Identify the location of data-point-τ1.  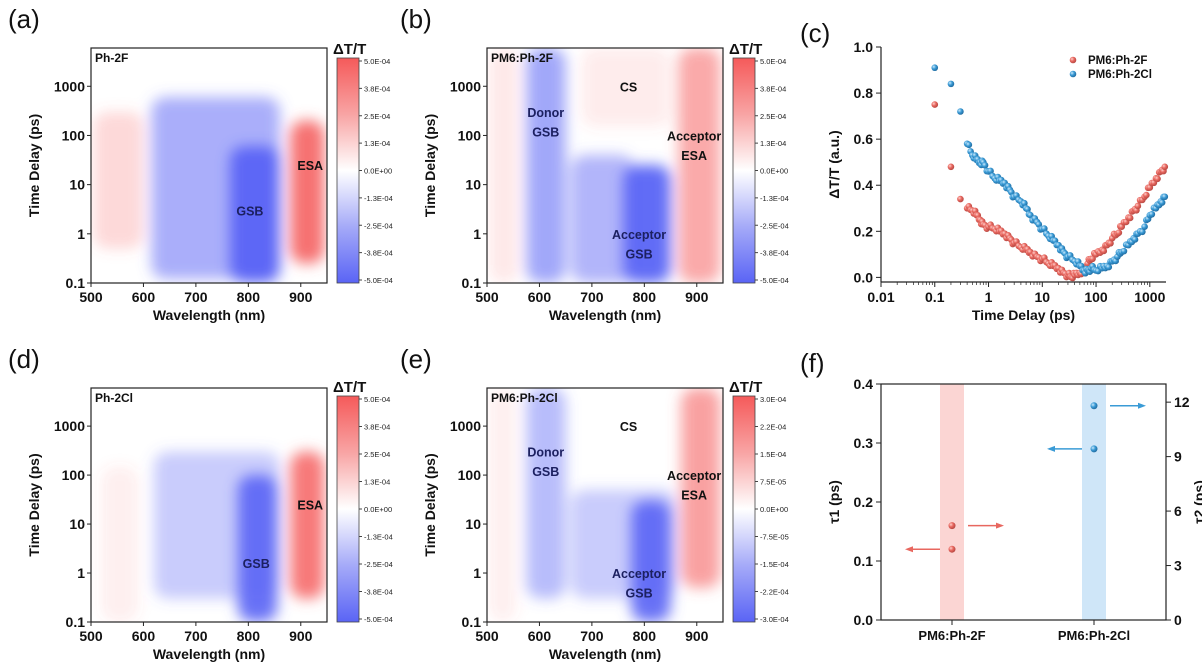
(952, 549).